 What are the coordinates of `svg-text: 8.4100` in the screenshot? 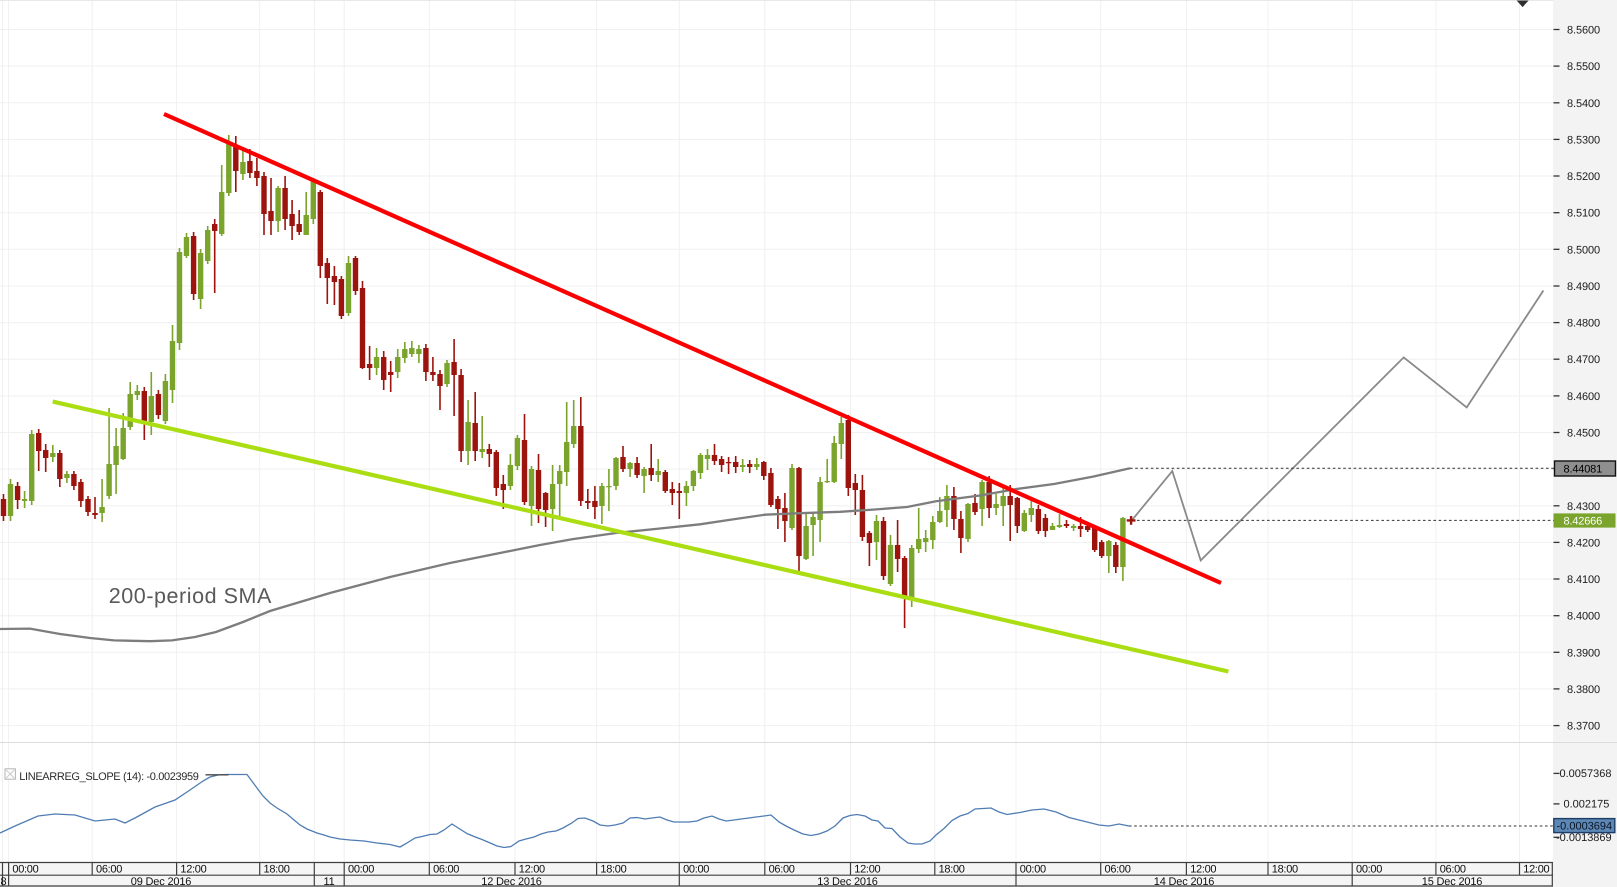 It's located at (1583, 580).